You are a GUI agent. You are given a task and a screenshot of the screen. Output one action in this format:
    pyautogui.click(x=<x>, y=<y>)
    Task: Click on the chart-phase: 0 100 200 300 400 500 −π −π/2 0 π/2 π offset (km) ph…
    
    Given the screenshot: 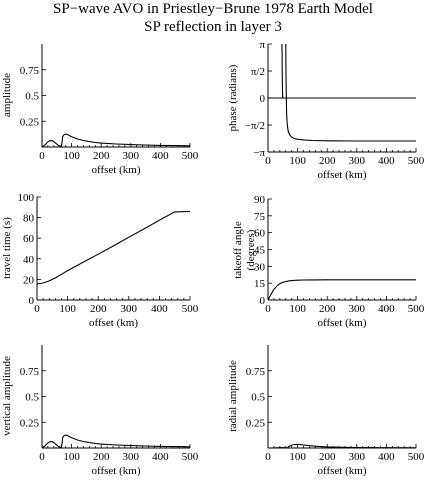 What is the action you would take?
    pyautogui.click(x=326, y=110)
    